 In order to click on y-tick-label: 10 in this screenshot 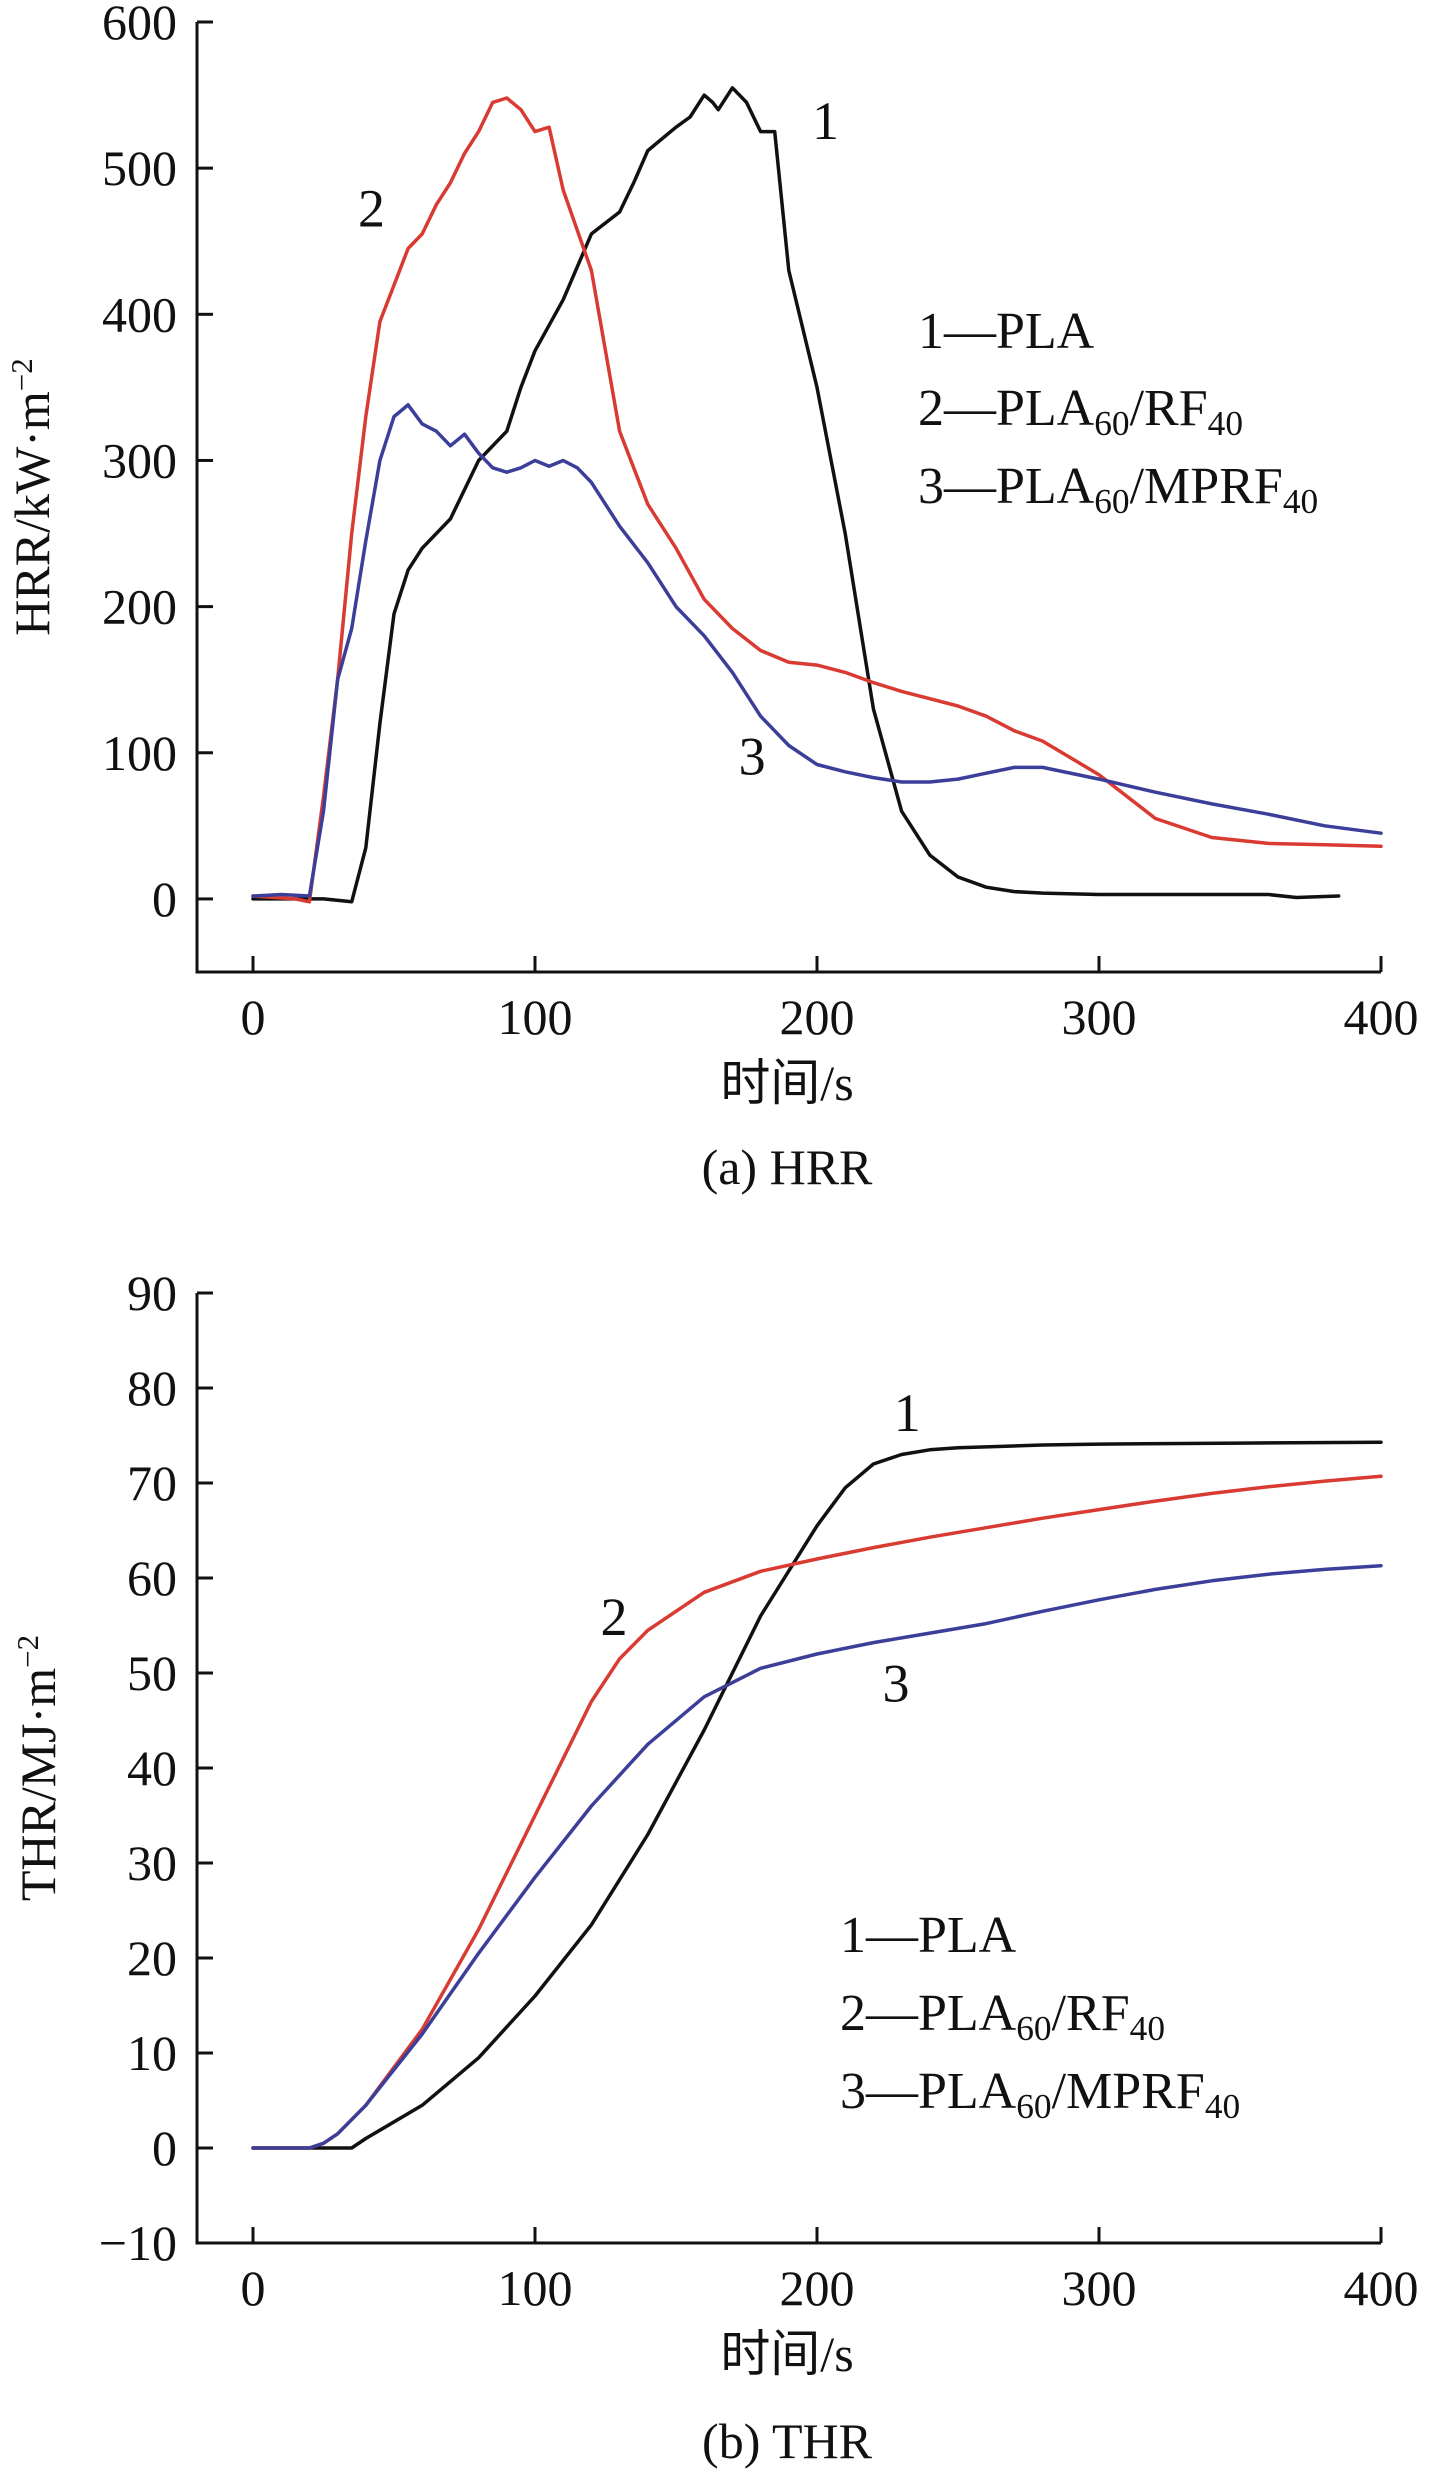, I will do `click(152, 2053)`.